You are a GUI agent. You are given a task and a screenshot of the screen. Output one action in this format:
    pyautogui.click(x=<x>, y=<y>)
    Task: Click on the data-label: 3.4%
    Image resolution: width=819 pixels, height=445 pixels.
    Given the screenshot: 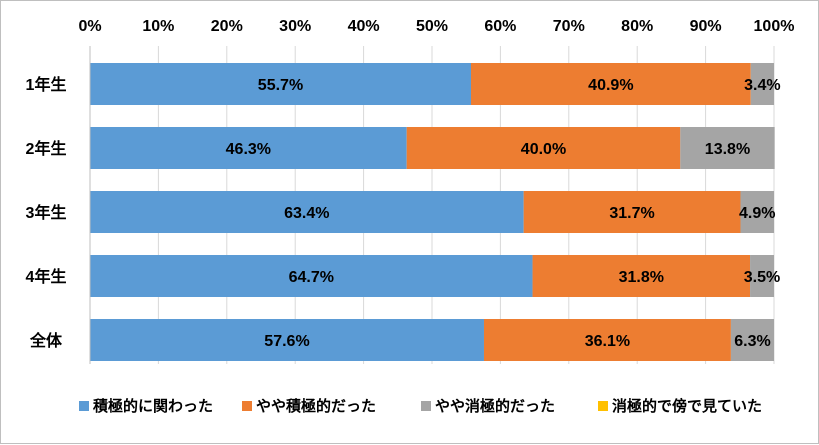 What is the action you would take?
    pyautogui.click(x=762, y=85)
    